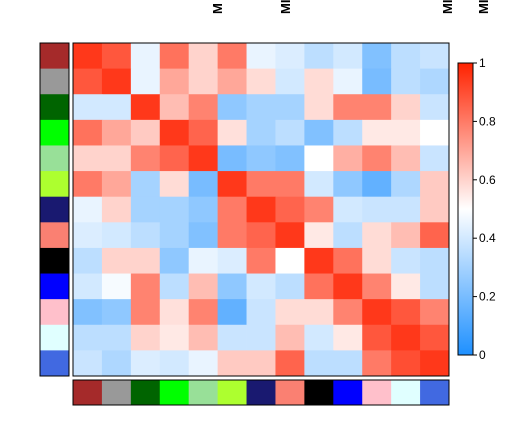 This screenshot has width=531, height=432. Describe the element at coordinates (232, 132) in the screenshot. I see `heatmap-cell-r4-c6` at that location.